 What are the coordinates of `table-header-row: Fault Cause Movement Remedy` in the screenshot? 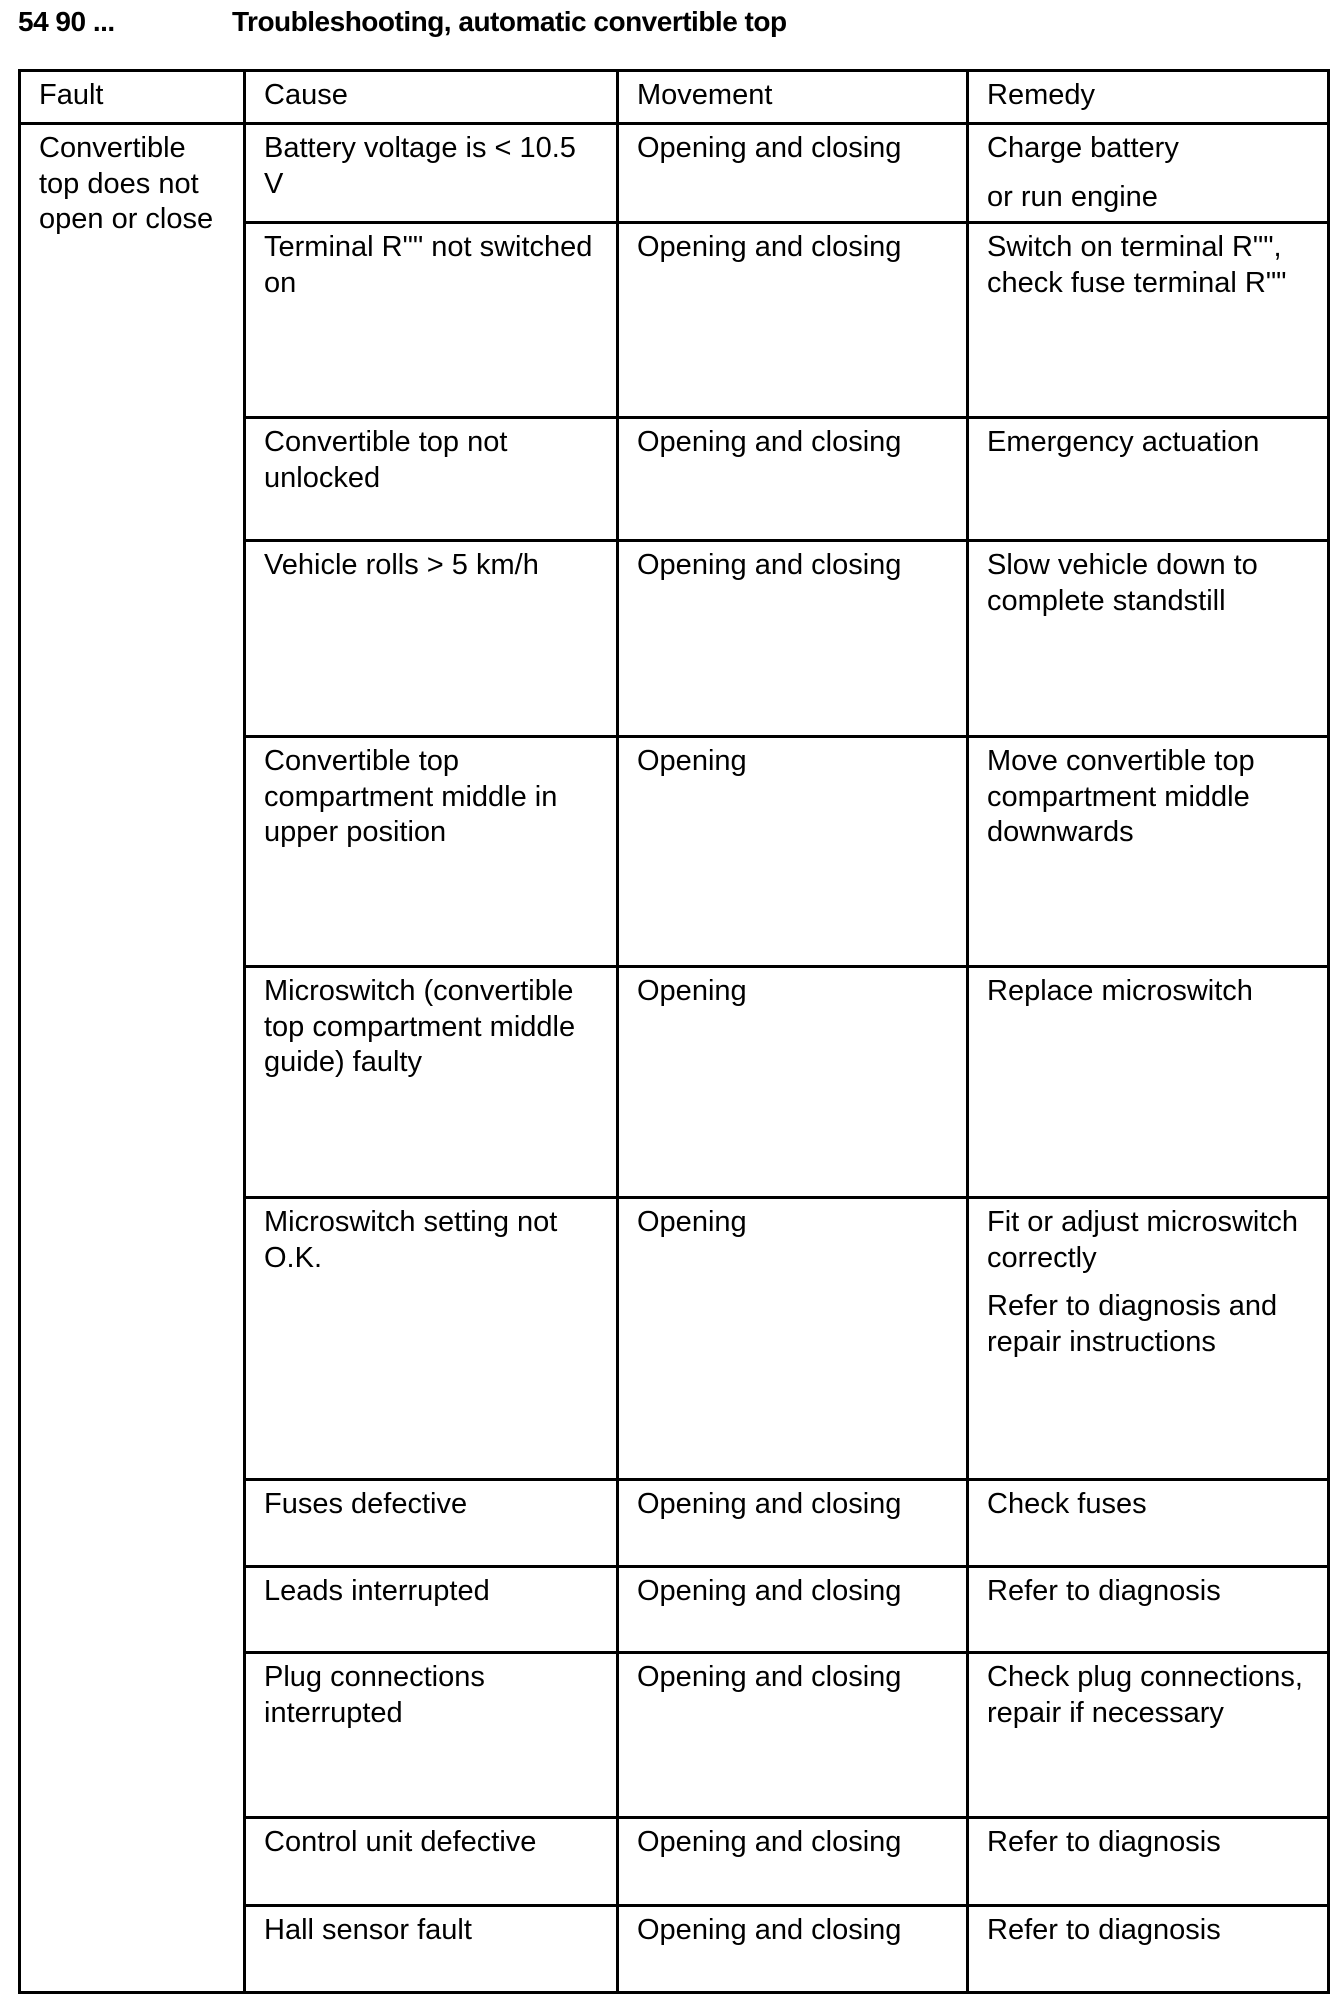 It's located at (674, 97).